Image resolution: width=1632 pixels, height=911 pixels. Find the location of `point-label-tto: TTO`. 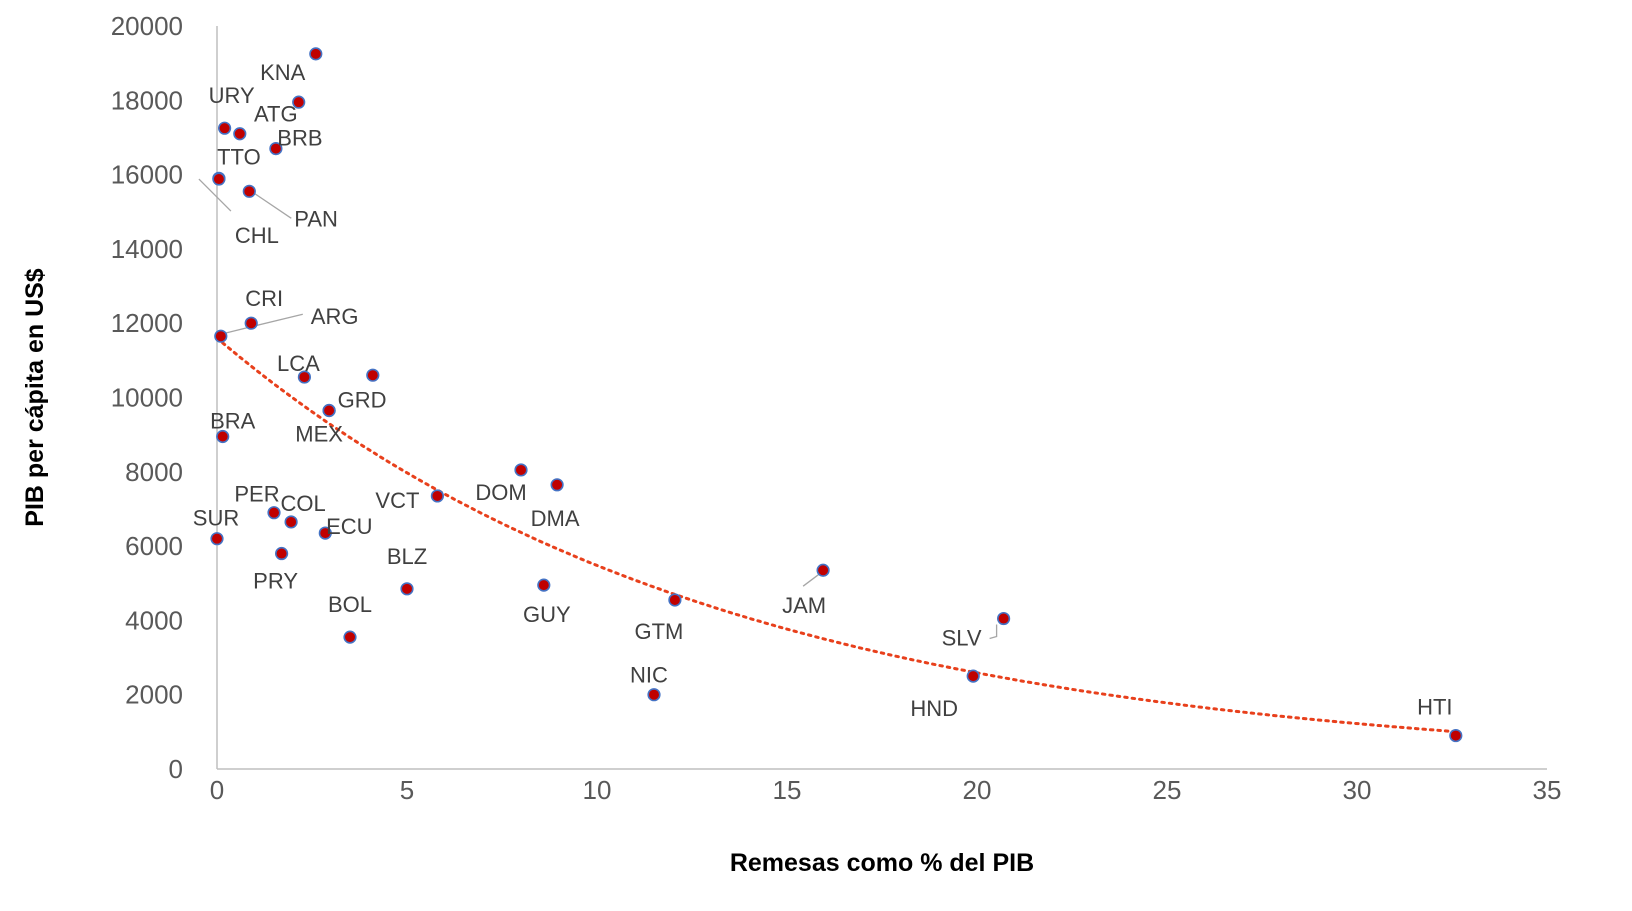

point-label-tto: TTO is located at coordinates (239, 156).